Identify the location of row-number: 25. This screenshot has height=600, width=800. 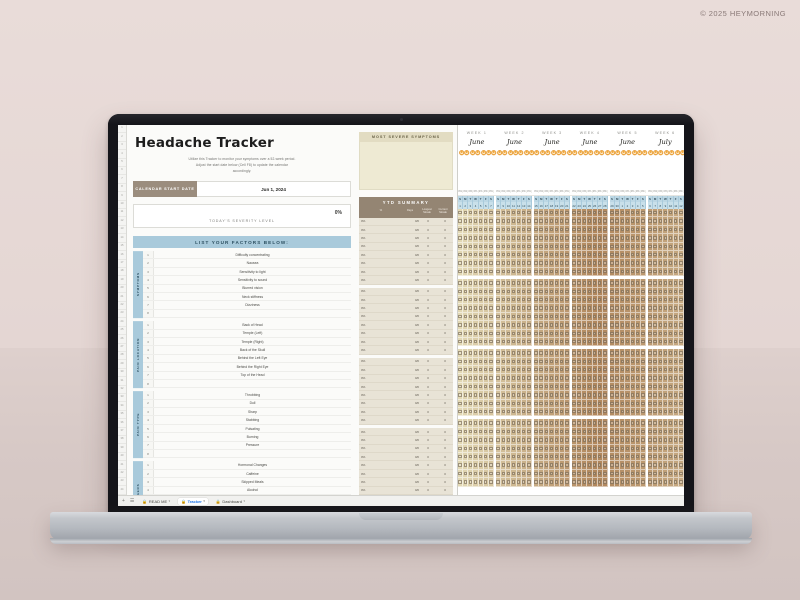
(122, 331).